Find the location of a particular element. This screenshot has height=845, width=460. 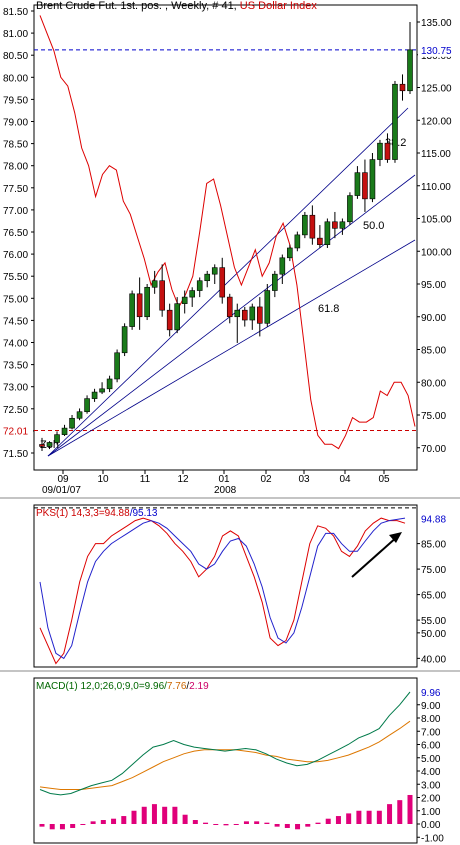

right-tick-label: 95.00 is located at coordinates (433, 285).